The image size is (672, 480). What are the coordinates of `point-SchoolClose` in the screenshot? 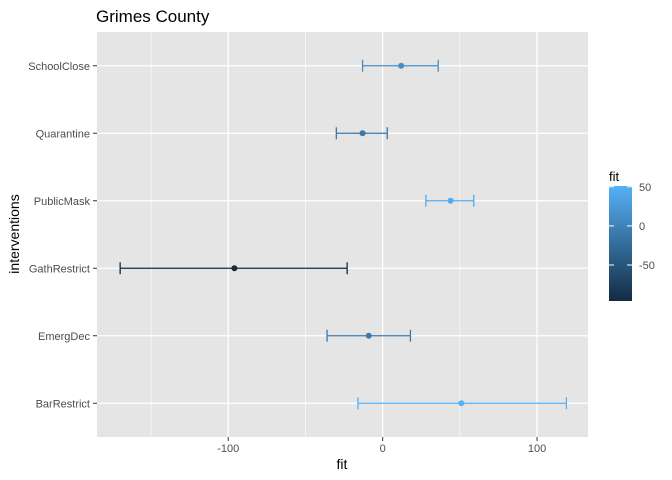 It's located at (401, 65).